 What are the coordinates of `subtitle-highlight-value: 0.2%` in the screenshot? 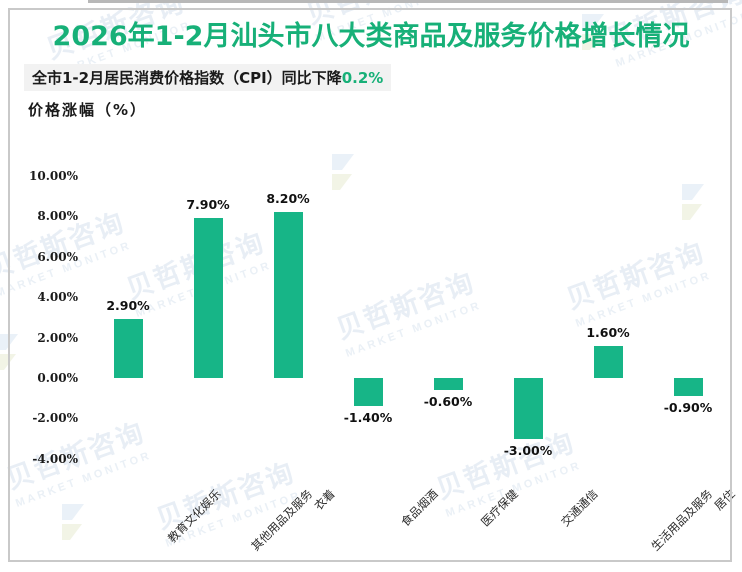 It's located at (362, 77).